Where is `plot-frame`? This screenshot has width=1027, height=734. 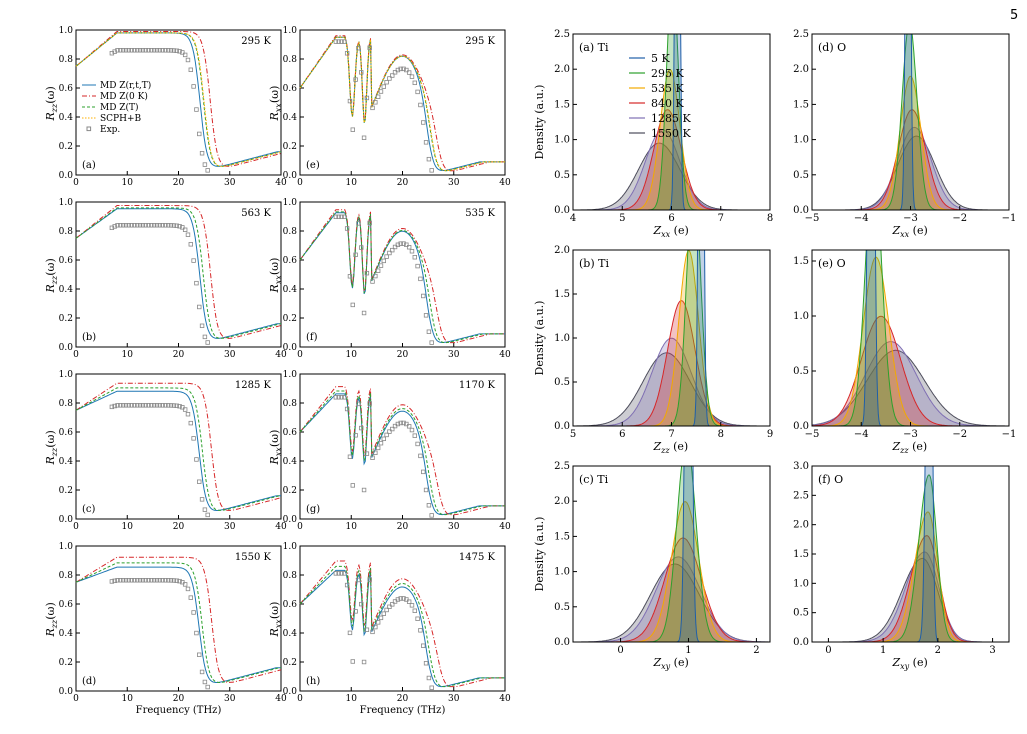 plot-frame is located at coordinates (402, 102).